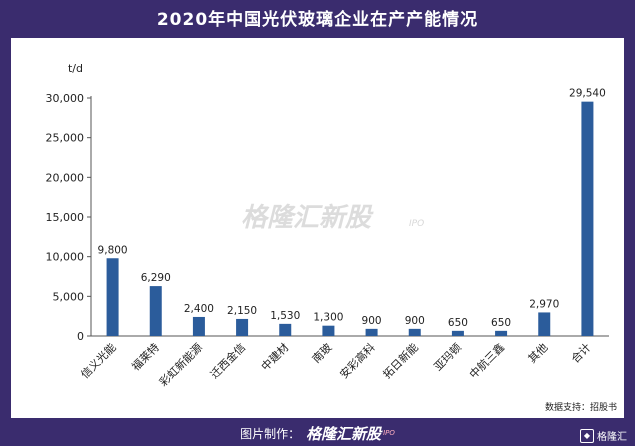  What do you see at coordinates (156, 278) in the screenshot?
I see `data-label: 6,290` at bounding box center [156, 278].